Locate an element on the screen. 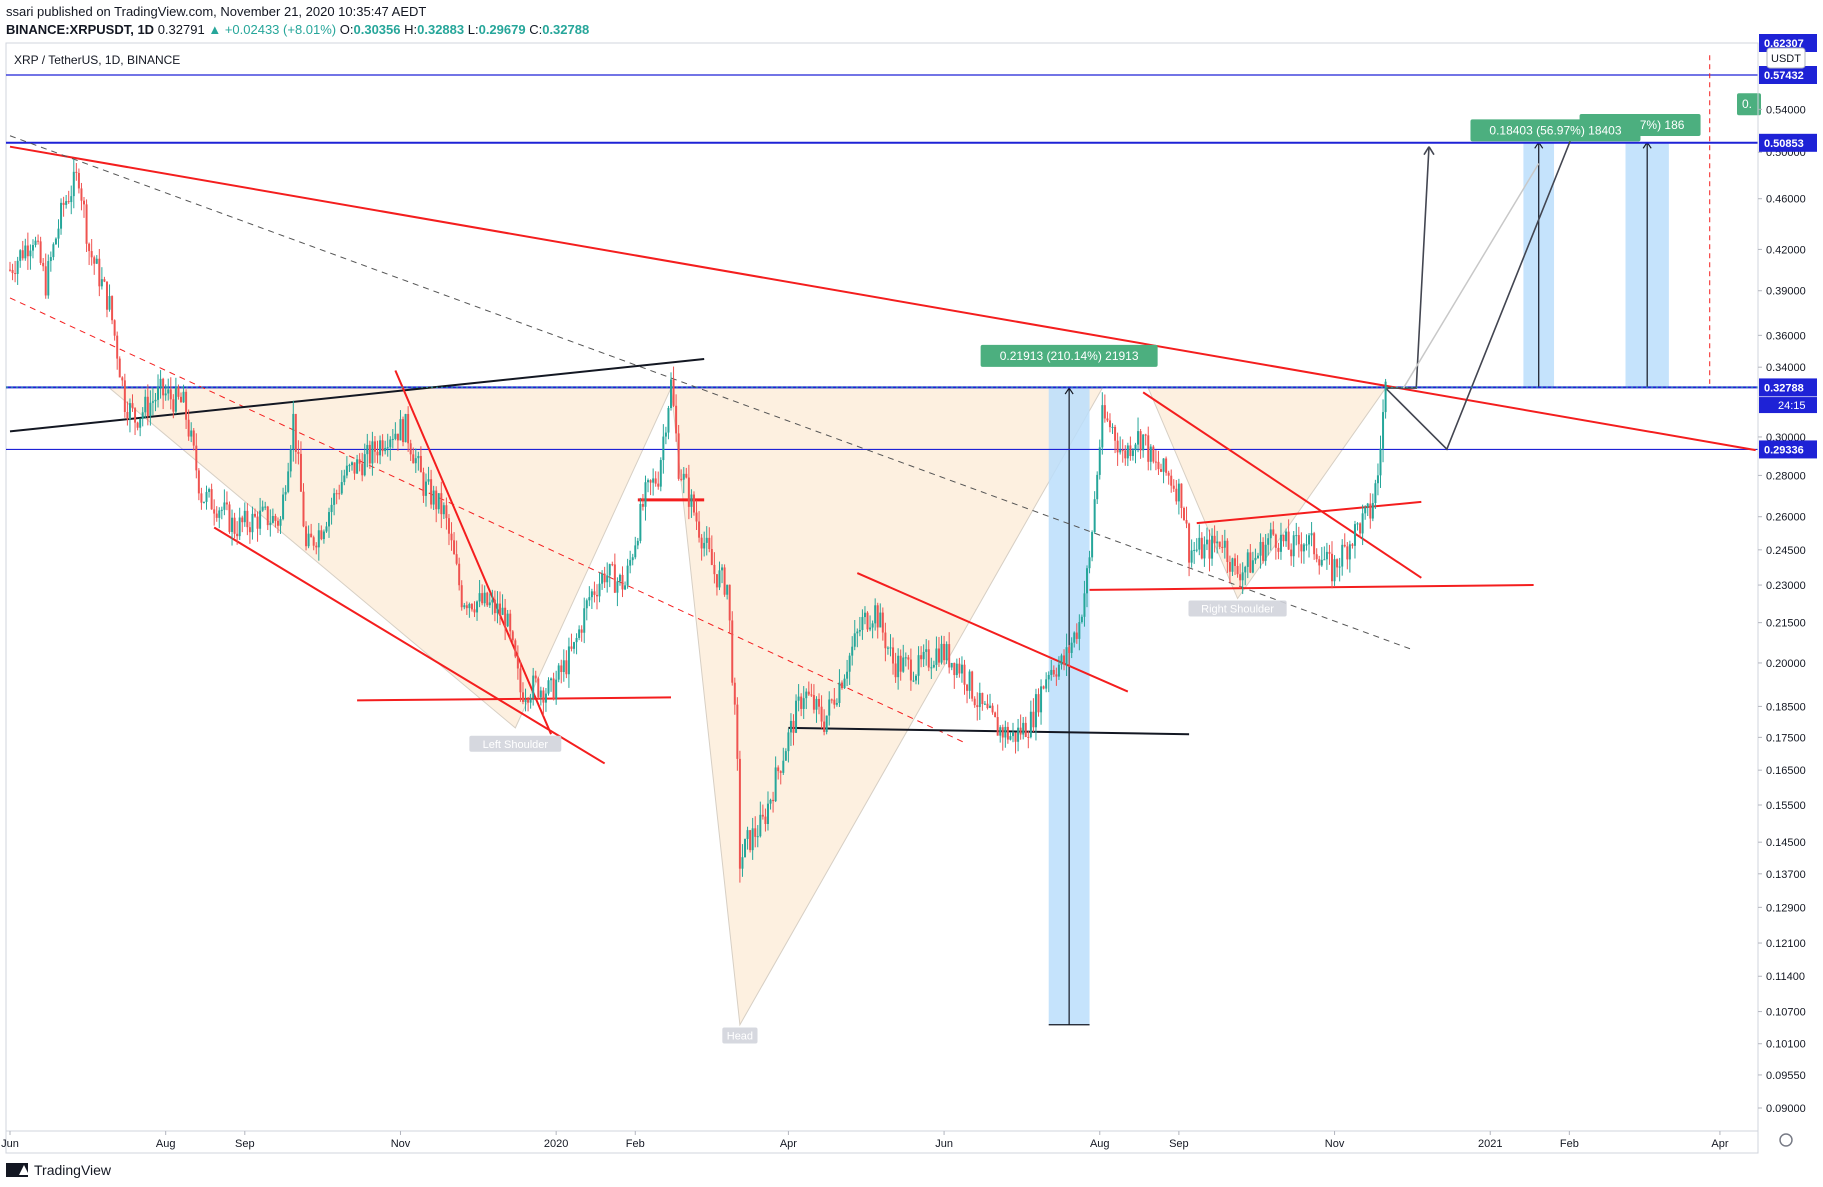 The height and width of the screenshot is (1187, 1823). y-tick-label: 0.21500 is located at coordinates (1786, 624).